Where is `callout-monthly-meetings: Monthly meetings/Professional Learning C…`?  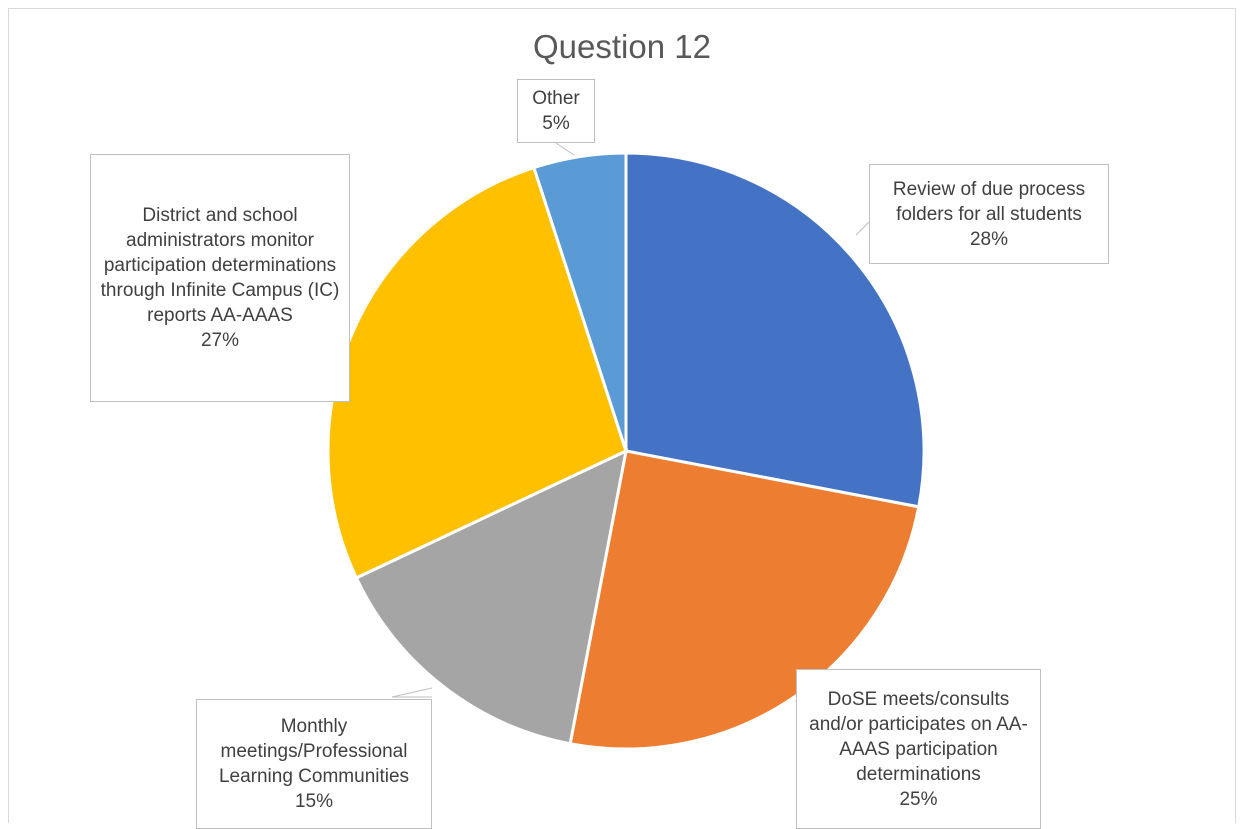 callout-monthly-meetings: Monthly meetings/Professional Learning C… is located at coordinates (314, 764).